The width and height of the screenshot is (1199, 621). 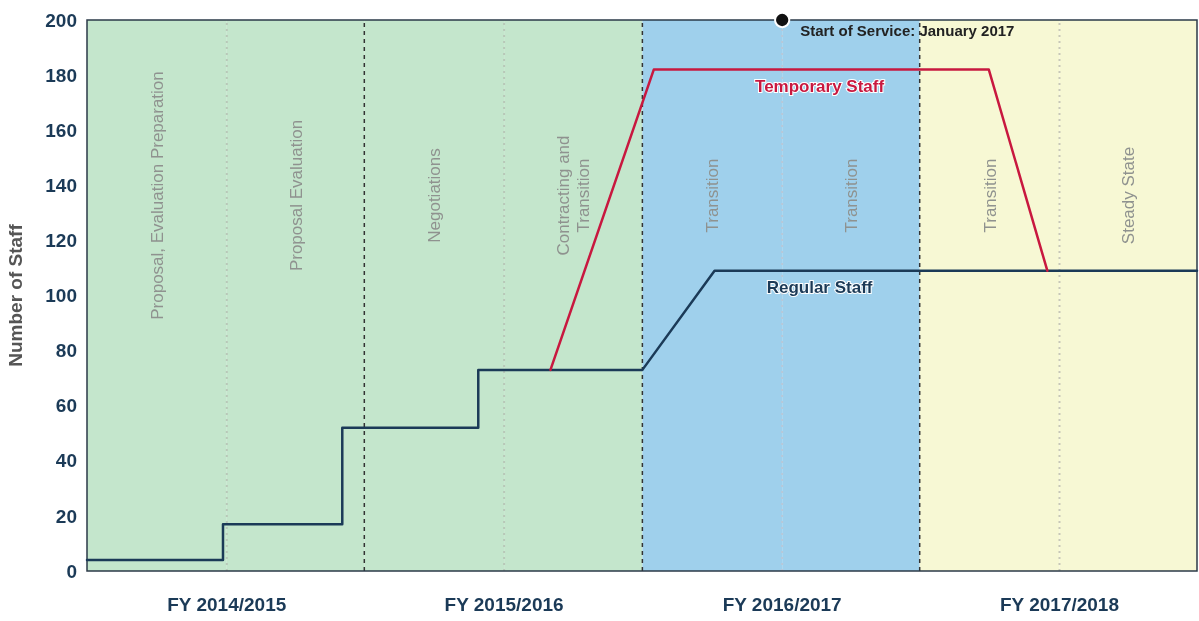 What do you see at coordinates (61, 20) in the screenshot?
I see `y-tick-label: 200` at bounding box center [61, 20].